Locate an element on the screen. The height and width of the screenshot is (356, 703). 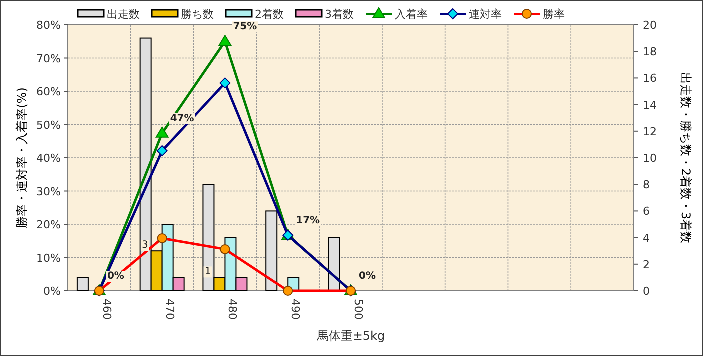
y-tick-label: 70% is located at coordinates (48, 59).